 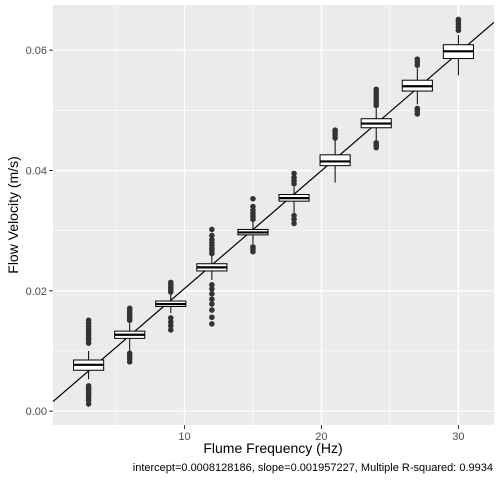 What do you see at coordinates (36, 171) in the screenshot?
I see `y-tick-label: 0.04` at bounding box center [36, 171].